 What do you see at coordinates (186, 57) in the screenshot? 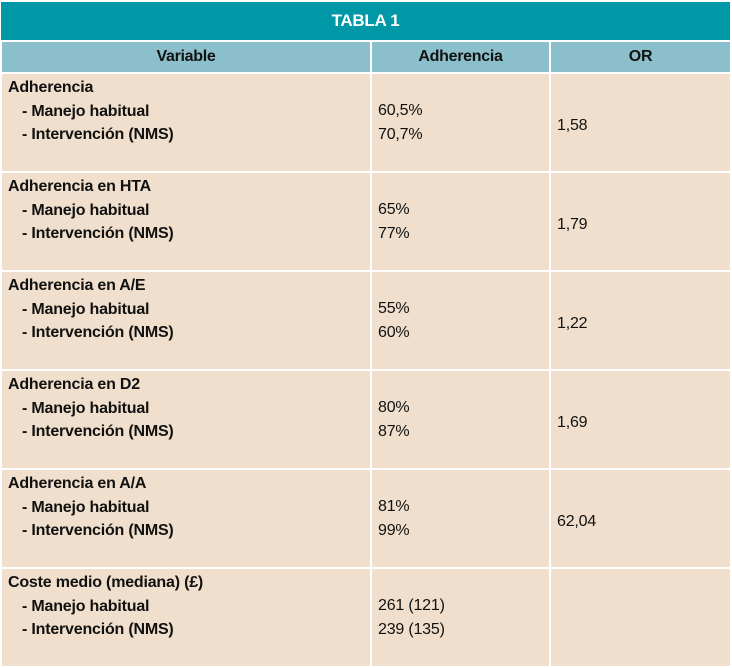
I see `header-variable: Variable` at bounding box center [186, 57].